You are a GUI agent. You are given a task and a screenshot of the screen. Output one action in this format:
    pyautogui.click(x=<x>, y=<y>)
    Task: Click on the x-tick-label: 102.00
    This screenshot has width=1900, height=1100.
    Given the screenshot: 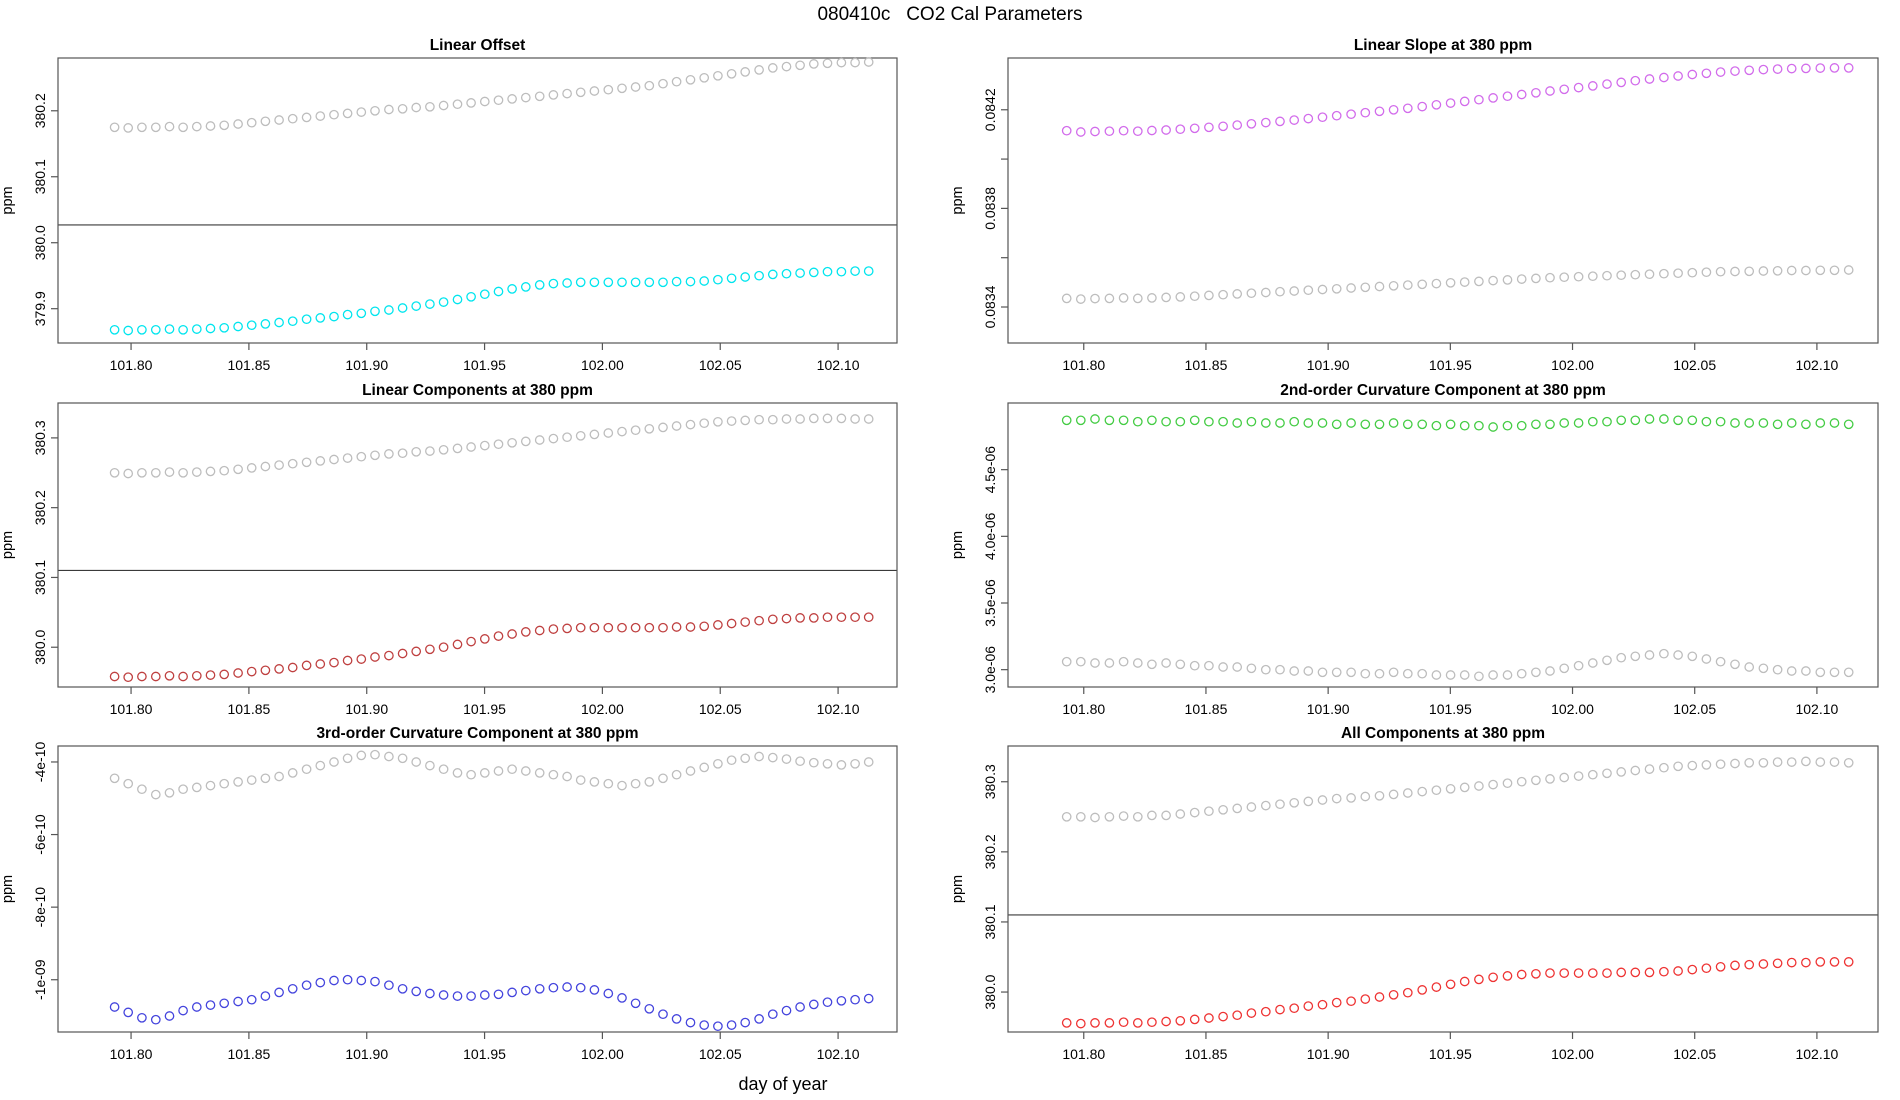 What is the action you would take?
    pyautogui.click(x=1572, y=365)
    